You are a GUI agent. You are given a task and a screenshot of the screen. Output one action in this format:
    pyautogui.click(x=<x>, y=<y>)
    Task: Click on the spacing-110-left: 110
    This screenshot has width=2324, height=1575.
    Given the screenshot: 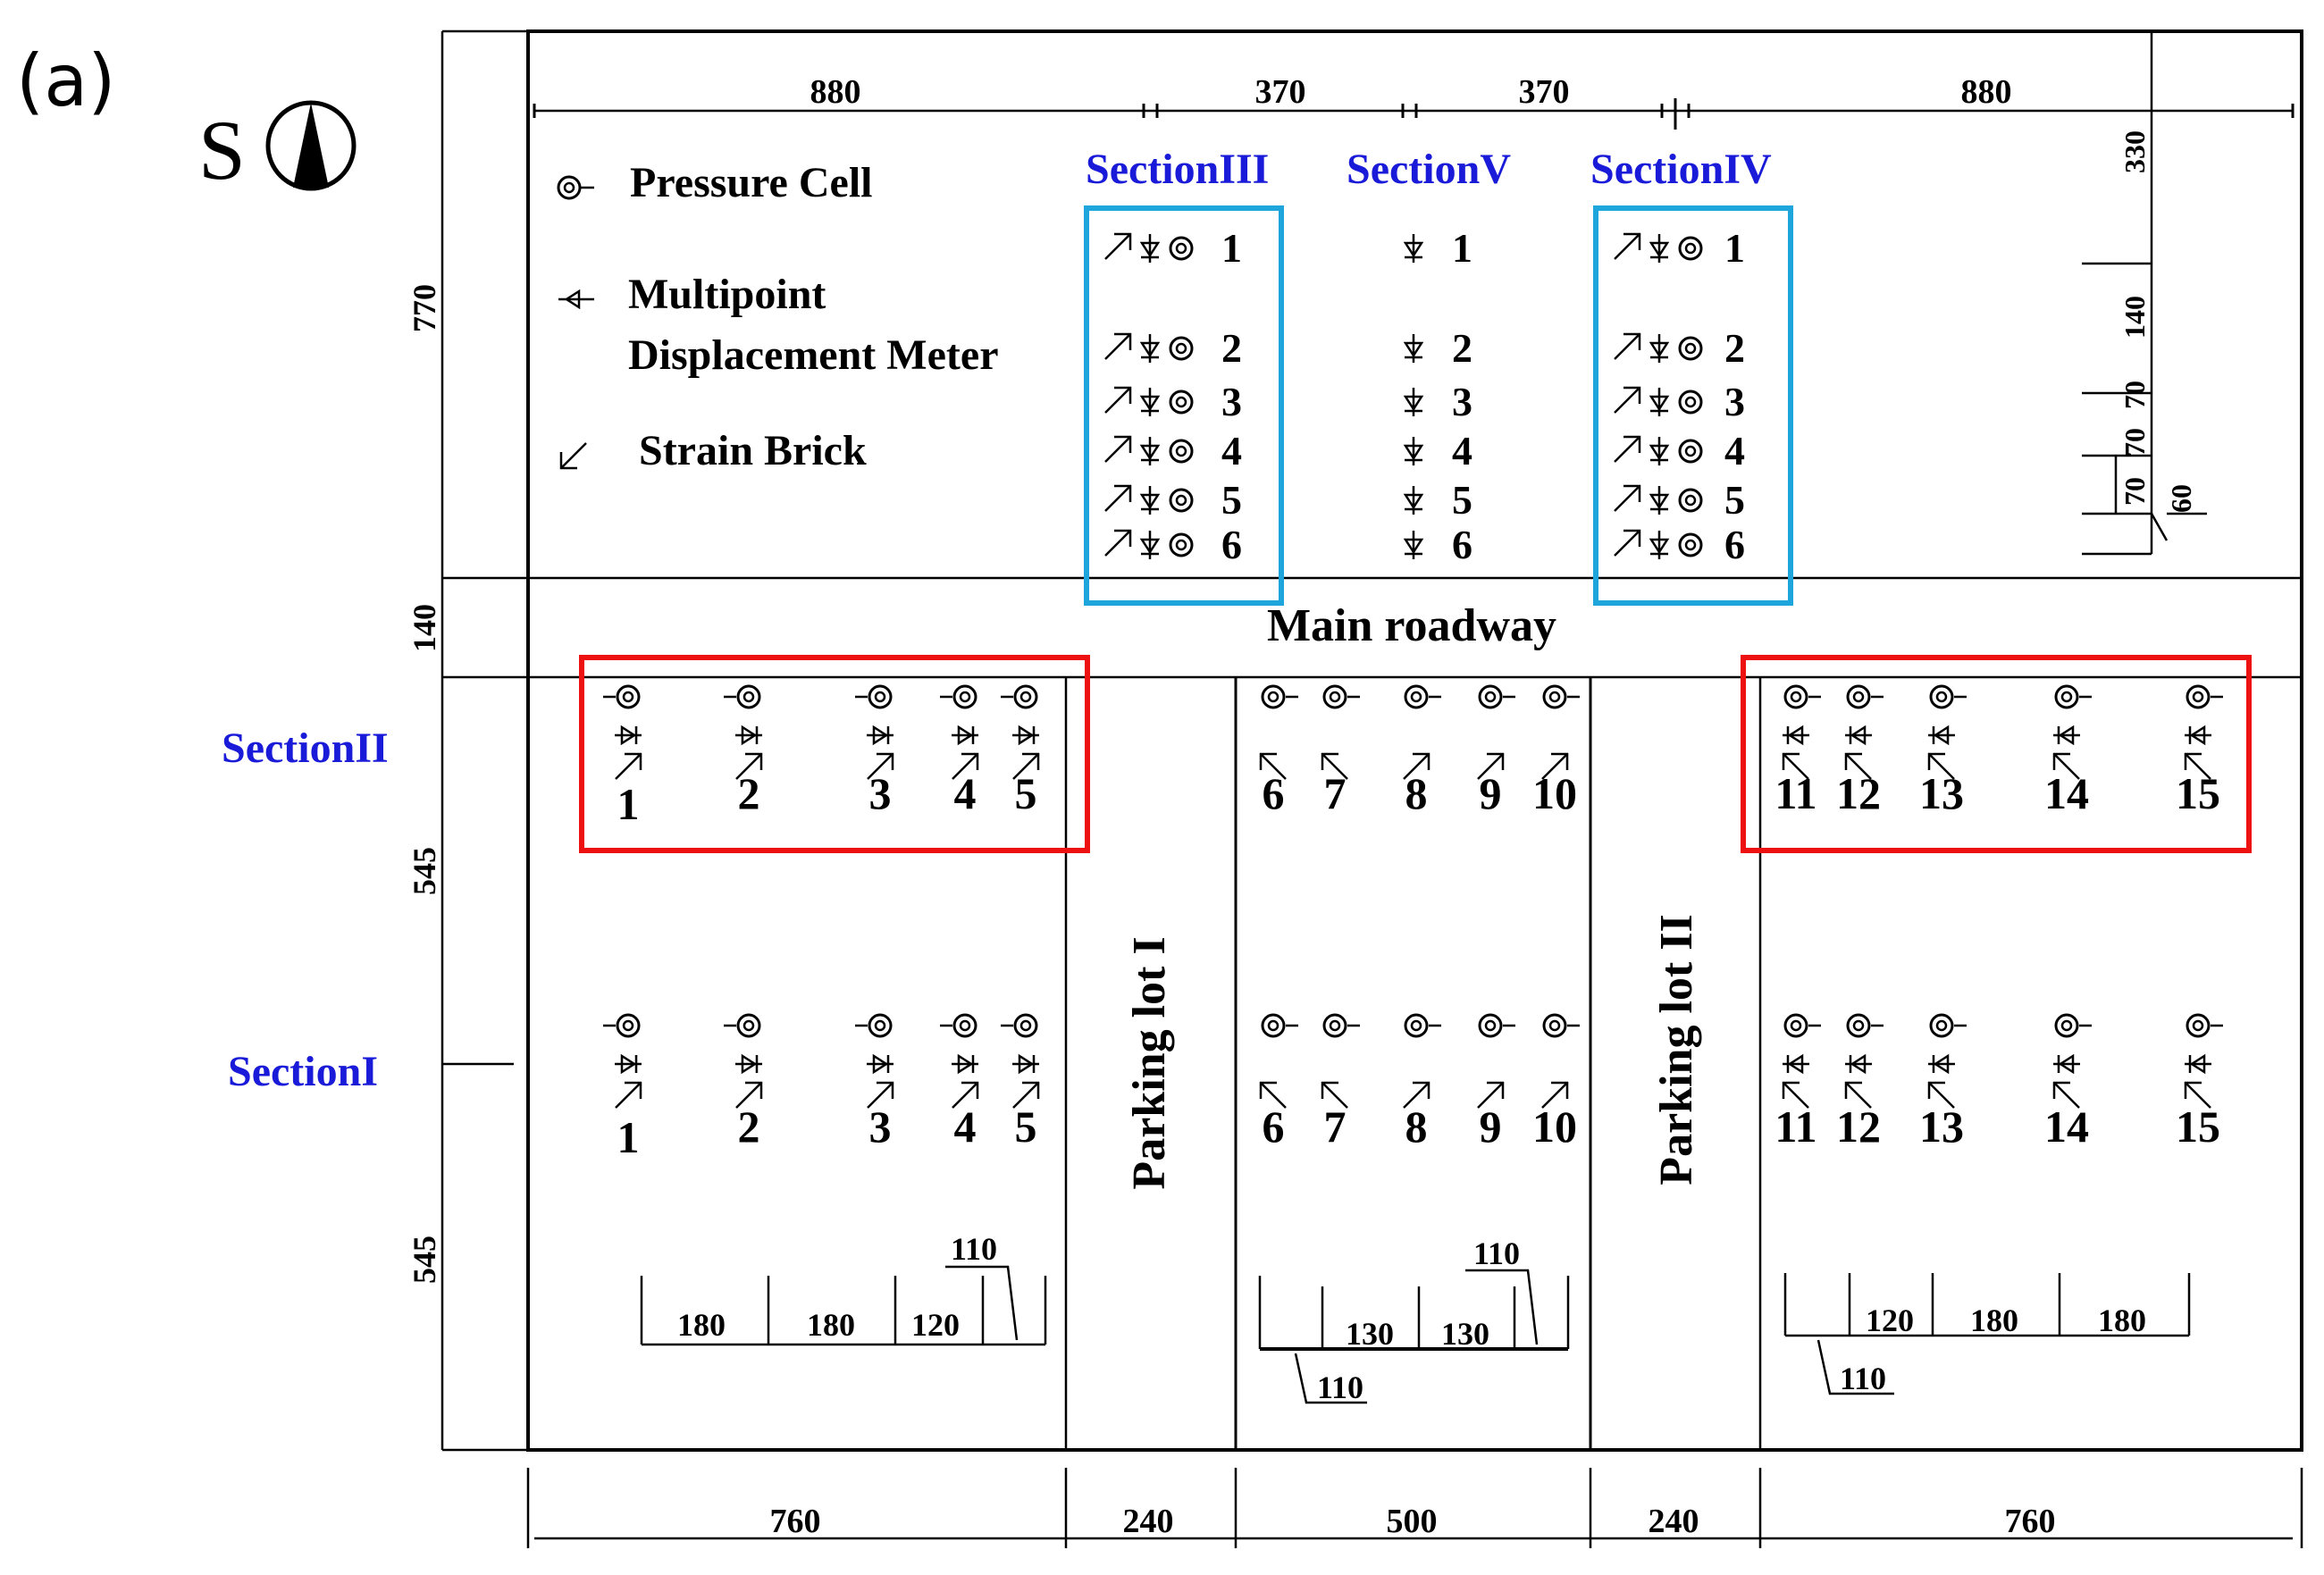 What is the action you would take?
    pyautogui.click(x=974, y=1249)
    